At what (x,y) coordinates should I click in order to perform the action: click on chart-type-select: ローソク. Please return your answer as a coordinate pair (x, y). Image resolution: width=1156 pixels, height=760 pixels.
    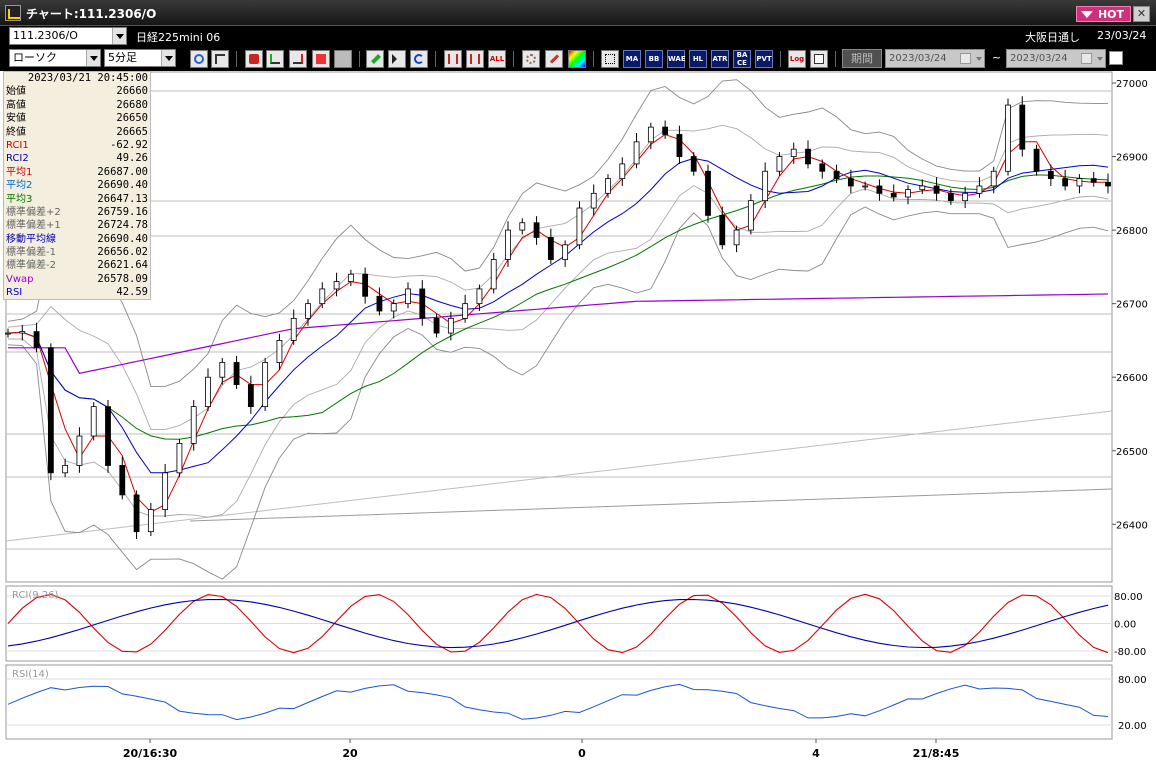
    Looking at the image, I should click on (55, 58).